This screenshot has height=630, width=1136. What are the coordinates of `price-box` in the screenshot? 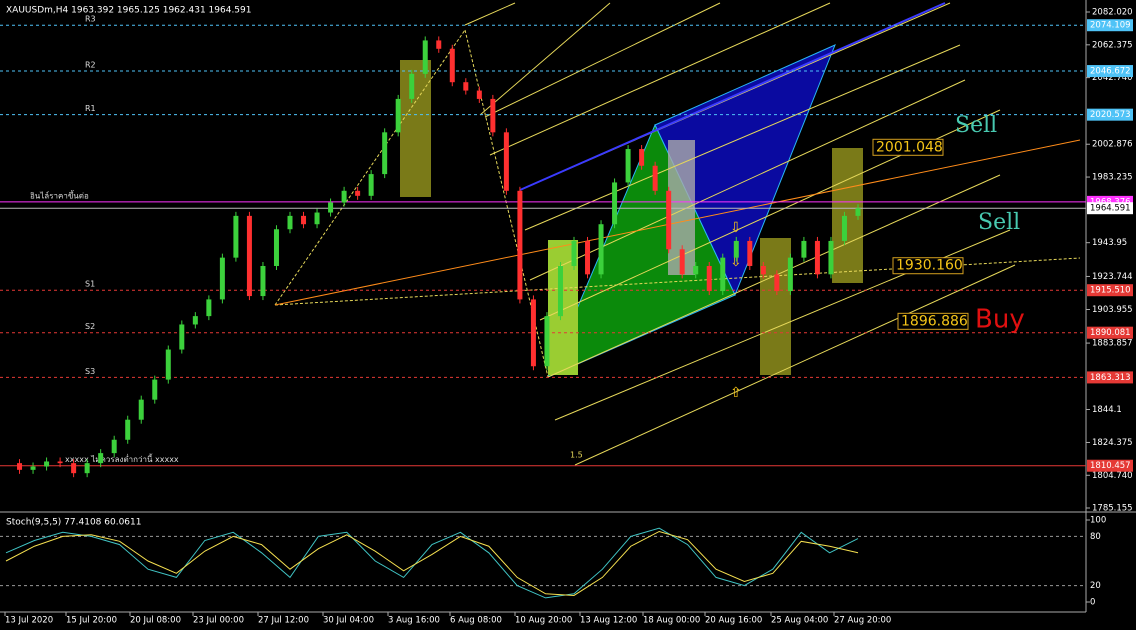 It's located at (1110, 208).